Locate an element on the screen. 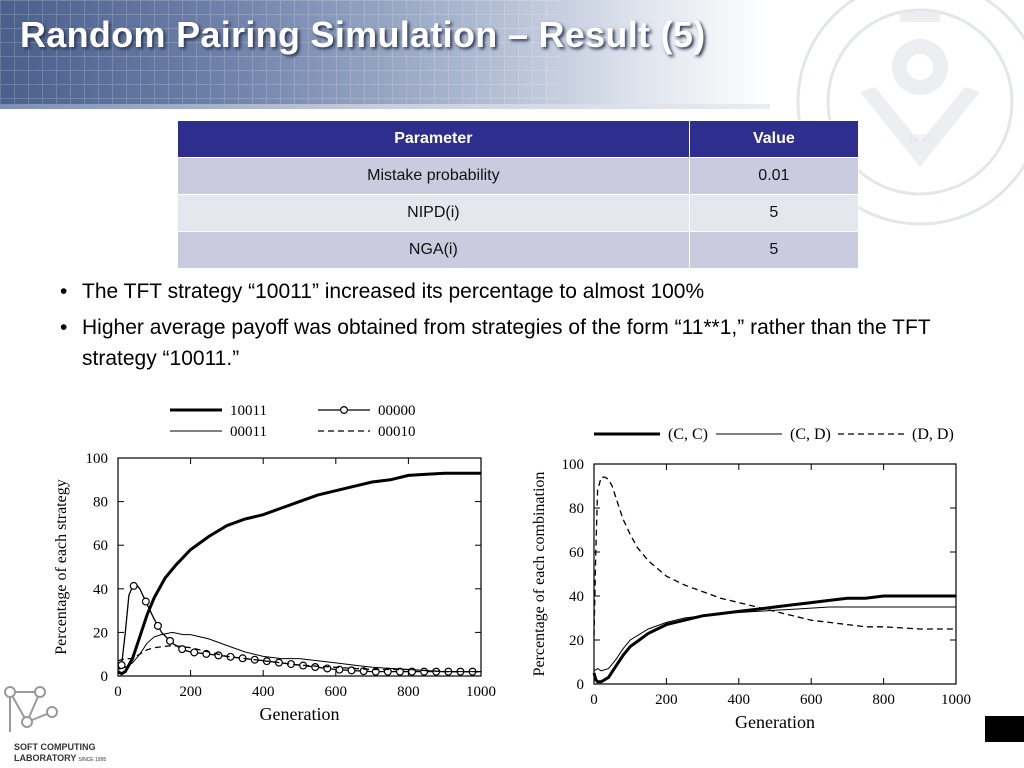  parameter-cell: Mistake probability is located at coordinates (433, 176).